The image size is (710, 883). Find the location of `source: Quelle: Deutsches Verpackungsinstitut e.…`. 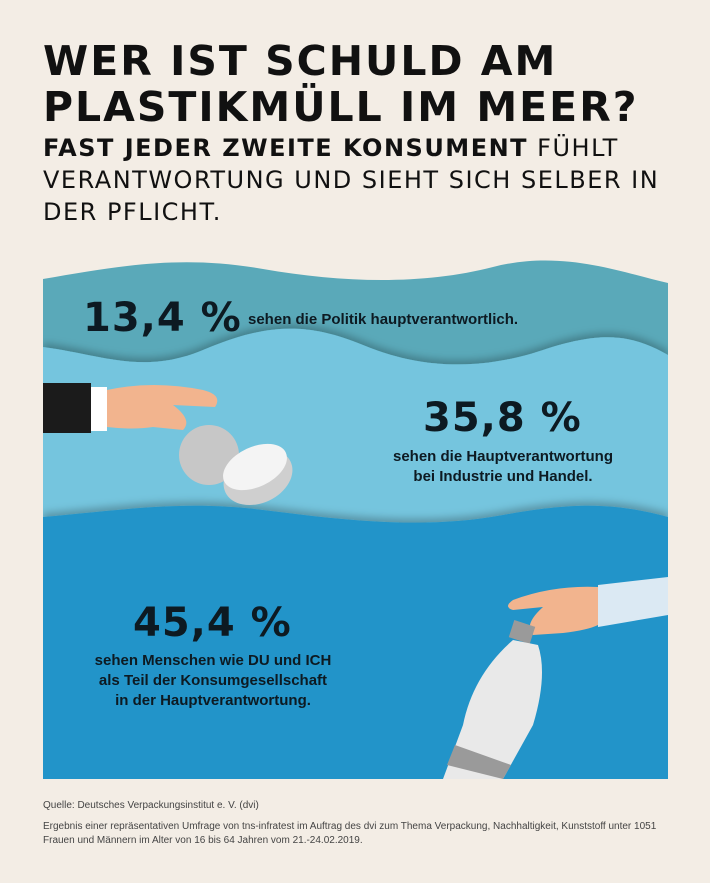

source: Quelle: Deutsches Verpackungsinstitut e.… is located at coordinates (151, 805).